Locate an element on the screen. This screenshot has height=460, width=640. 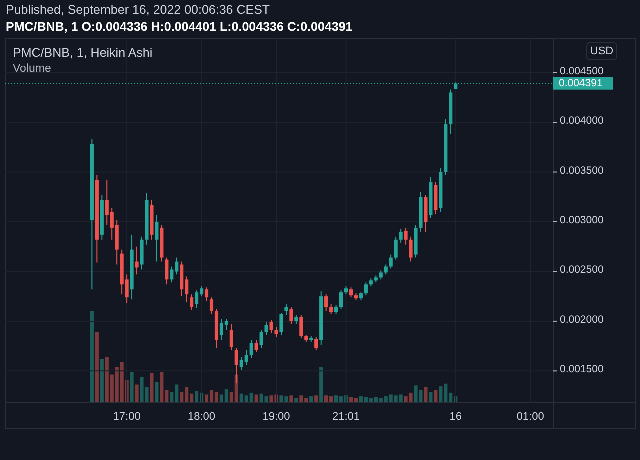
chart-title: PMC/BNB, 1 O:0.004336 H:0.004401 L:0.004336 C:0.004391 is located at coordinates (179, 27).